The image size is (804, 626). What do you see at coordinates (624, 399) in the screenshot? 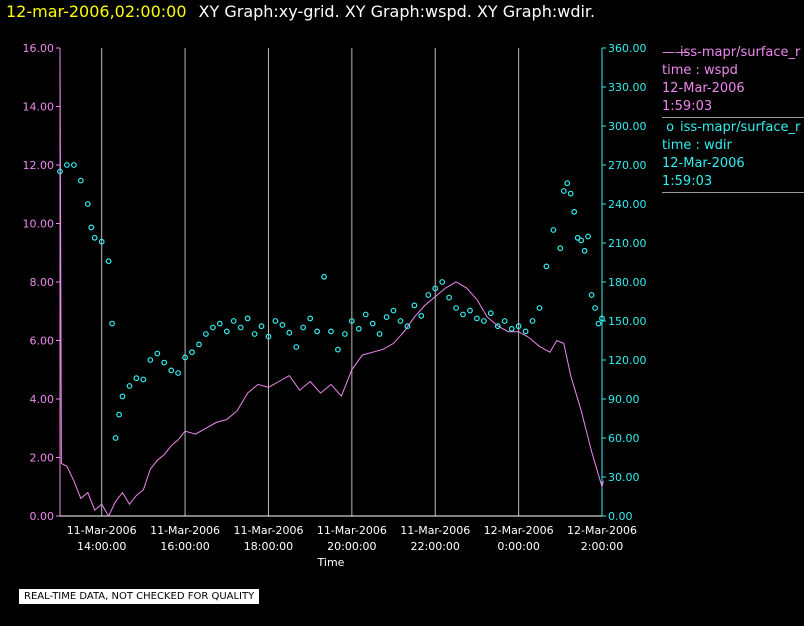
I see `right-tick-label: 90.00` at bounding box center [624, 399].